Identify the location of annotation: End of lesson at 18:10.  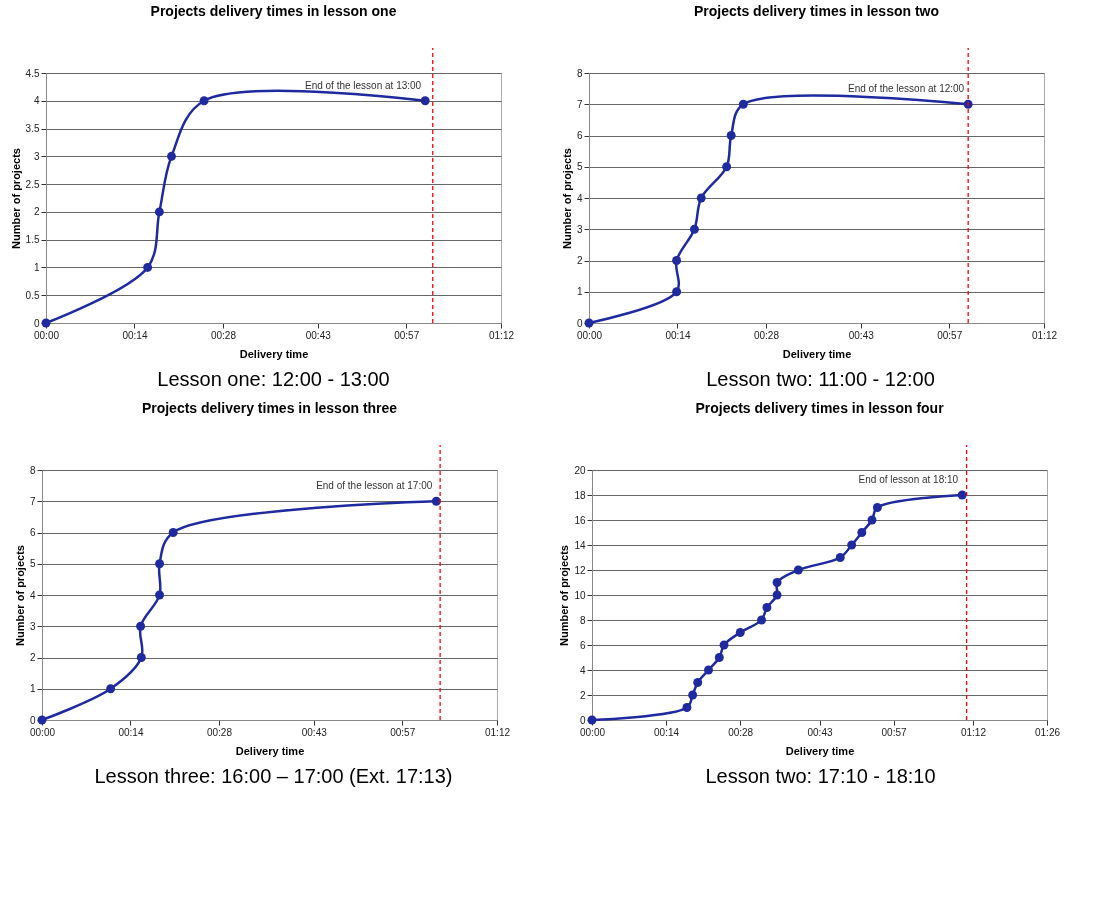
(908, 479).